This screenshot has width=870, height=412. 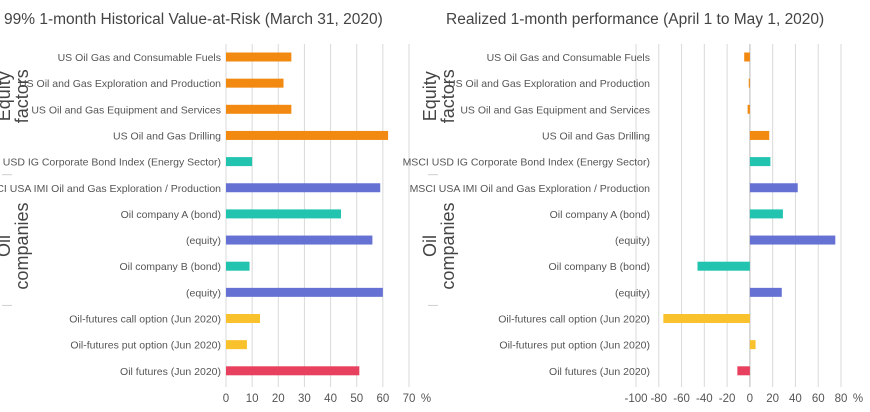 What do you see at coordinates (727, 399) in the screenshot?
I see `x-tick-label: -20` at bounding box center [727, 399].